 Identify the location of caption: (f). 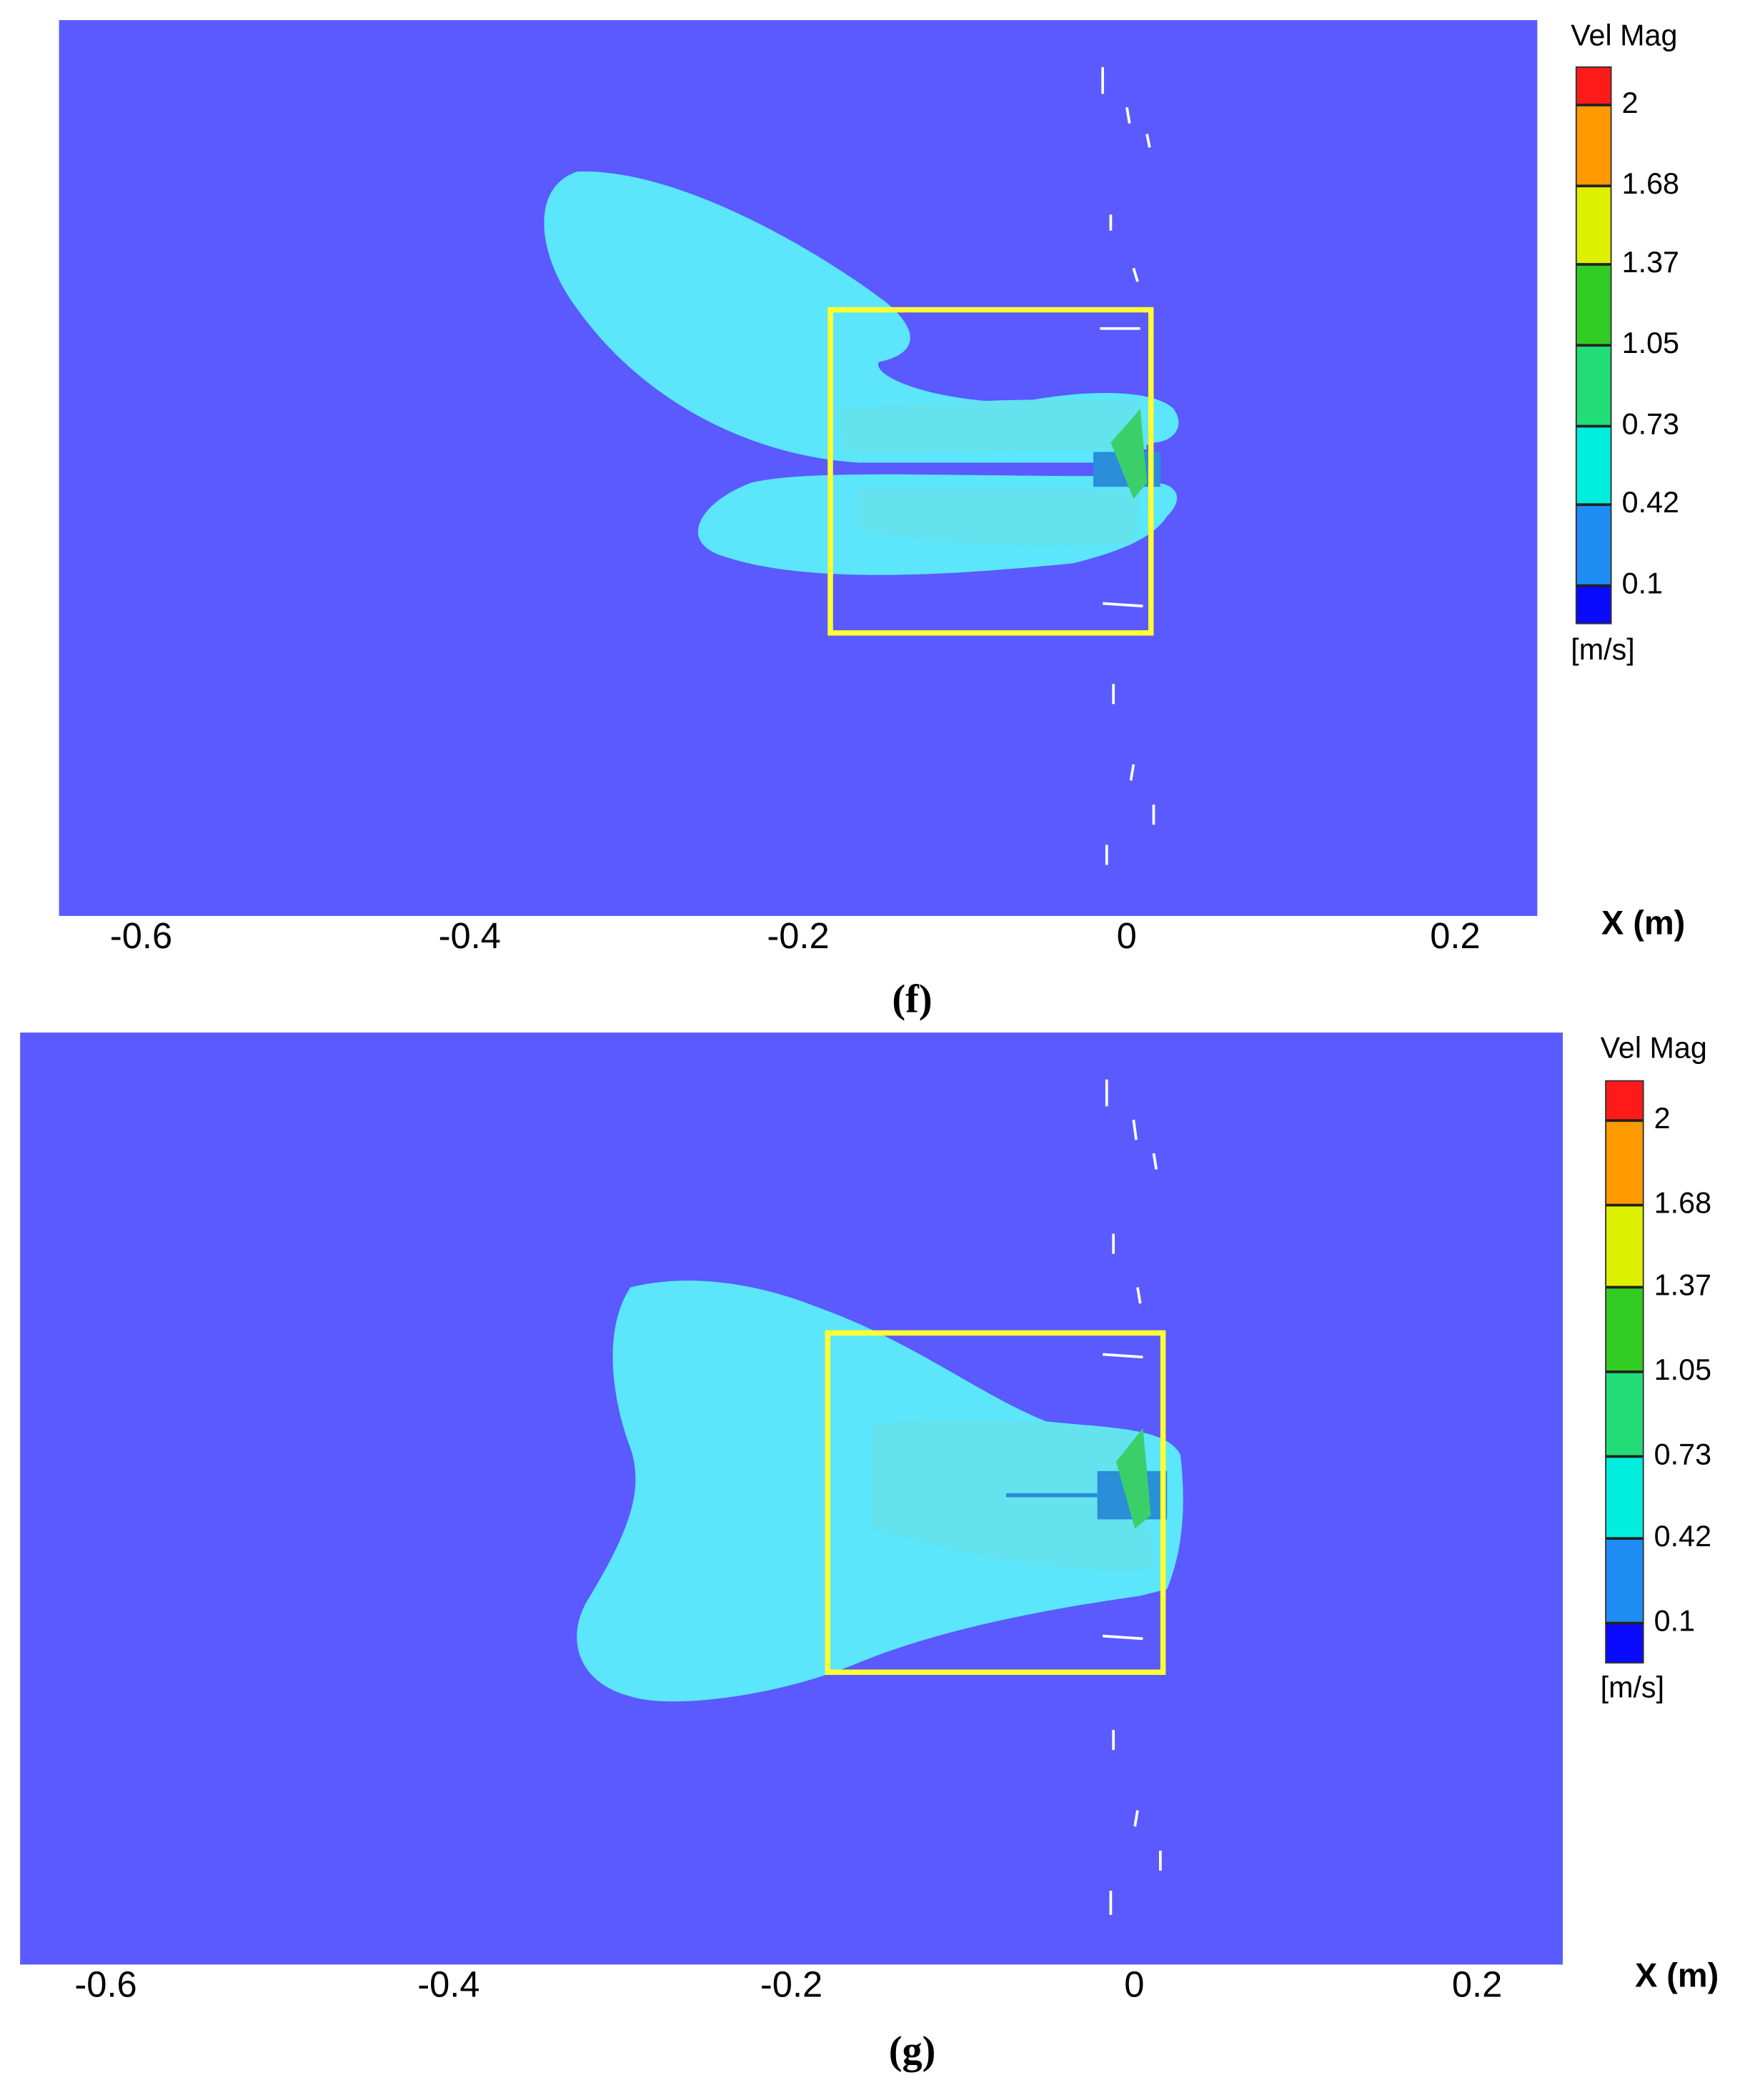
(912, 999).